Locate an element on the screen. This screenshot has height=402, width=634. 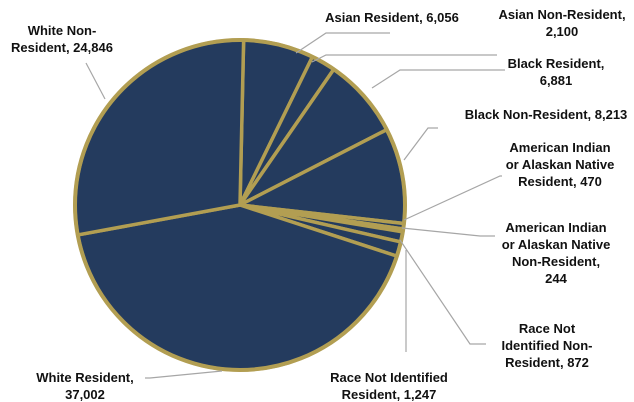
data-label-line: Asian Resident, 6,056 is located at coordinates (392, 17).